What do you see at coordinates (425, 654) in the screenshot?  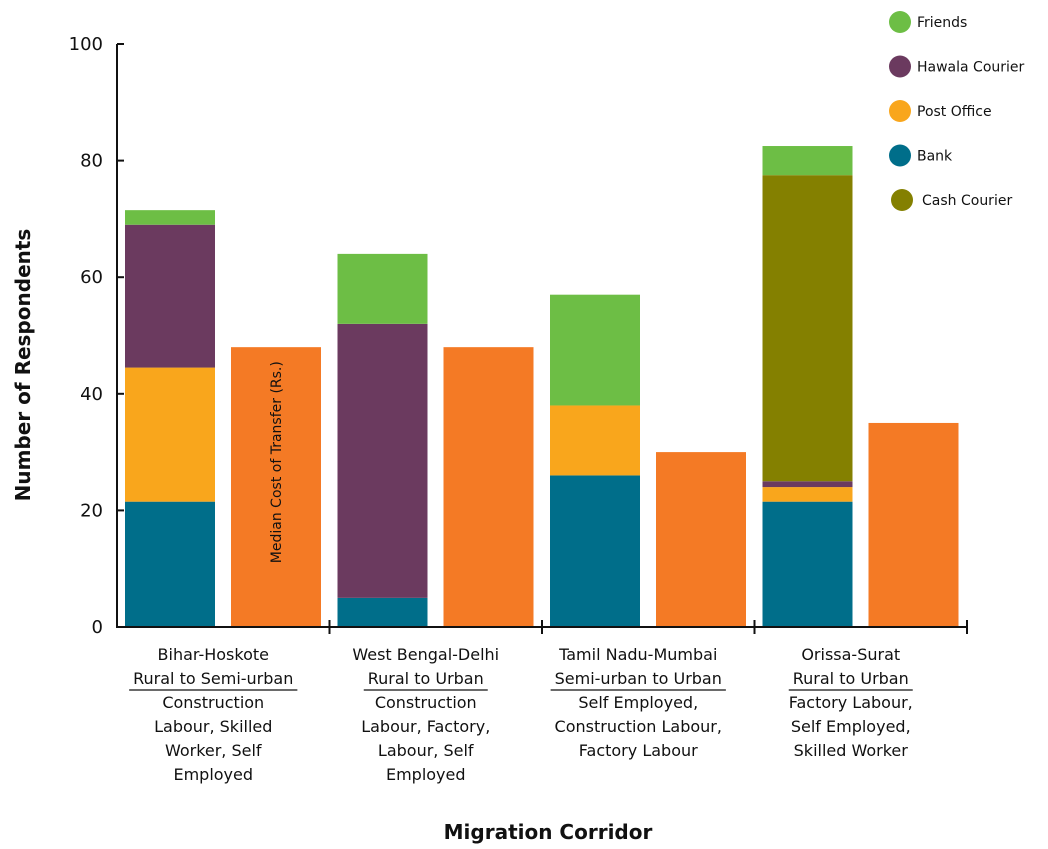 I see `category-corridor-1: West Bengal-Delhi` at bounding box center [425, 654].